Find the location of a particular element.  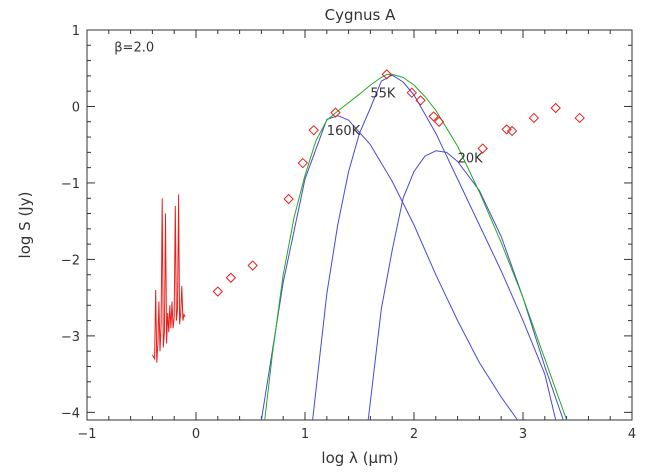

chart-title: Cygnus A is located at coordinates (360, 15).